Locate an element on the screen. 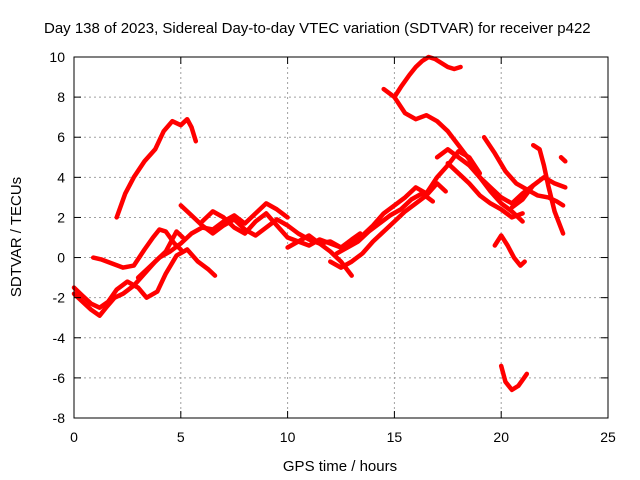 This screenshot has width=640, height=480. x-tick-label-2: 10 is located at coordinates (288, 437).